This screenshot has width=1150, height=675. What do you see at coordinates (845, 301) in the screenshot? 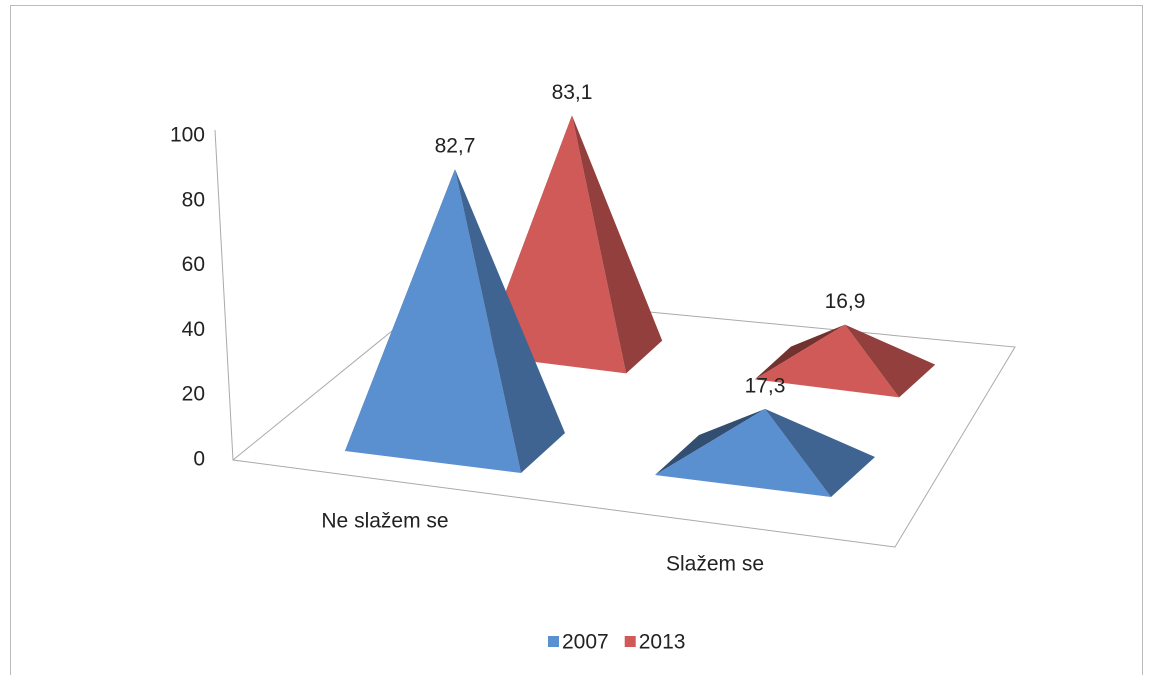
I see `value-label: 16,9` at bounding box center [845, 301].